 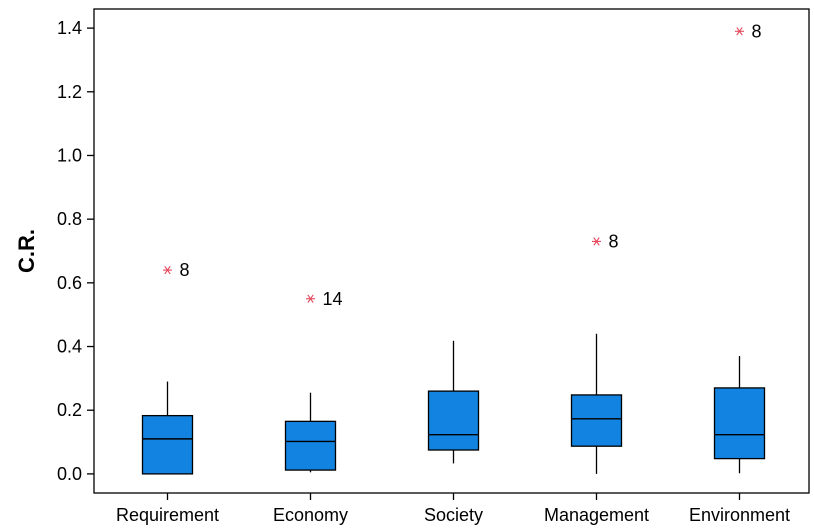 I want to click on y-tick-label: 0.2, so click(x=69, y=410).